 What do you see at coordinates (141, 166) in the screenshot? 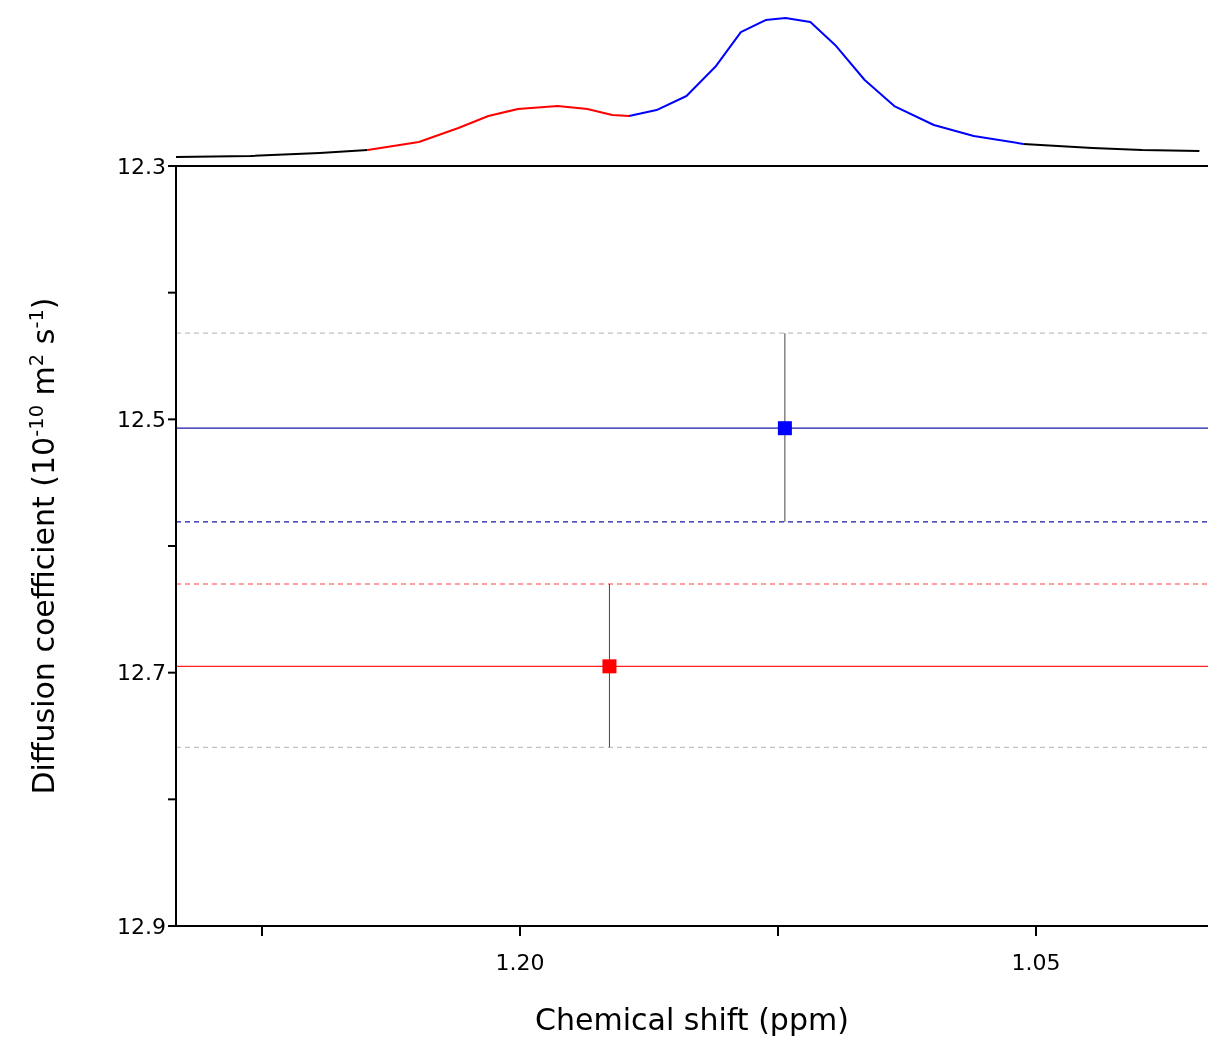
I see `y-tick-label: 12.3` at bounding box center [141, 166].